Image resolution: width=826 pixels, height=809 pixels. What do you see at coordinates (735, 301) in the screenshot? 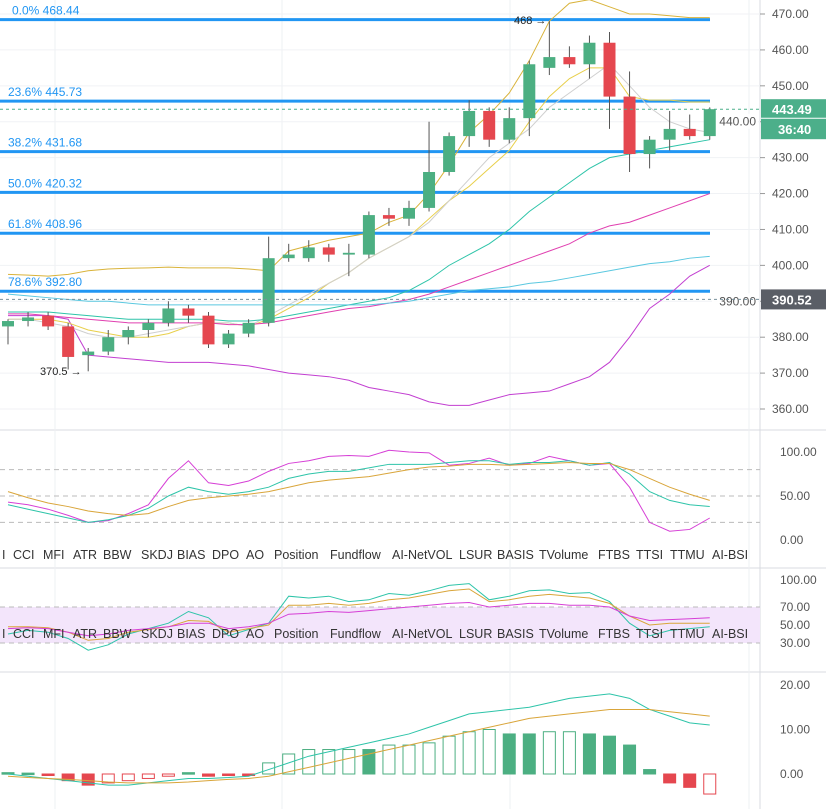
I see `price-tick-label-bg` at bounding box center [735, 301].